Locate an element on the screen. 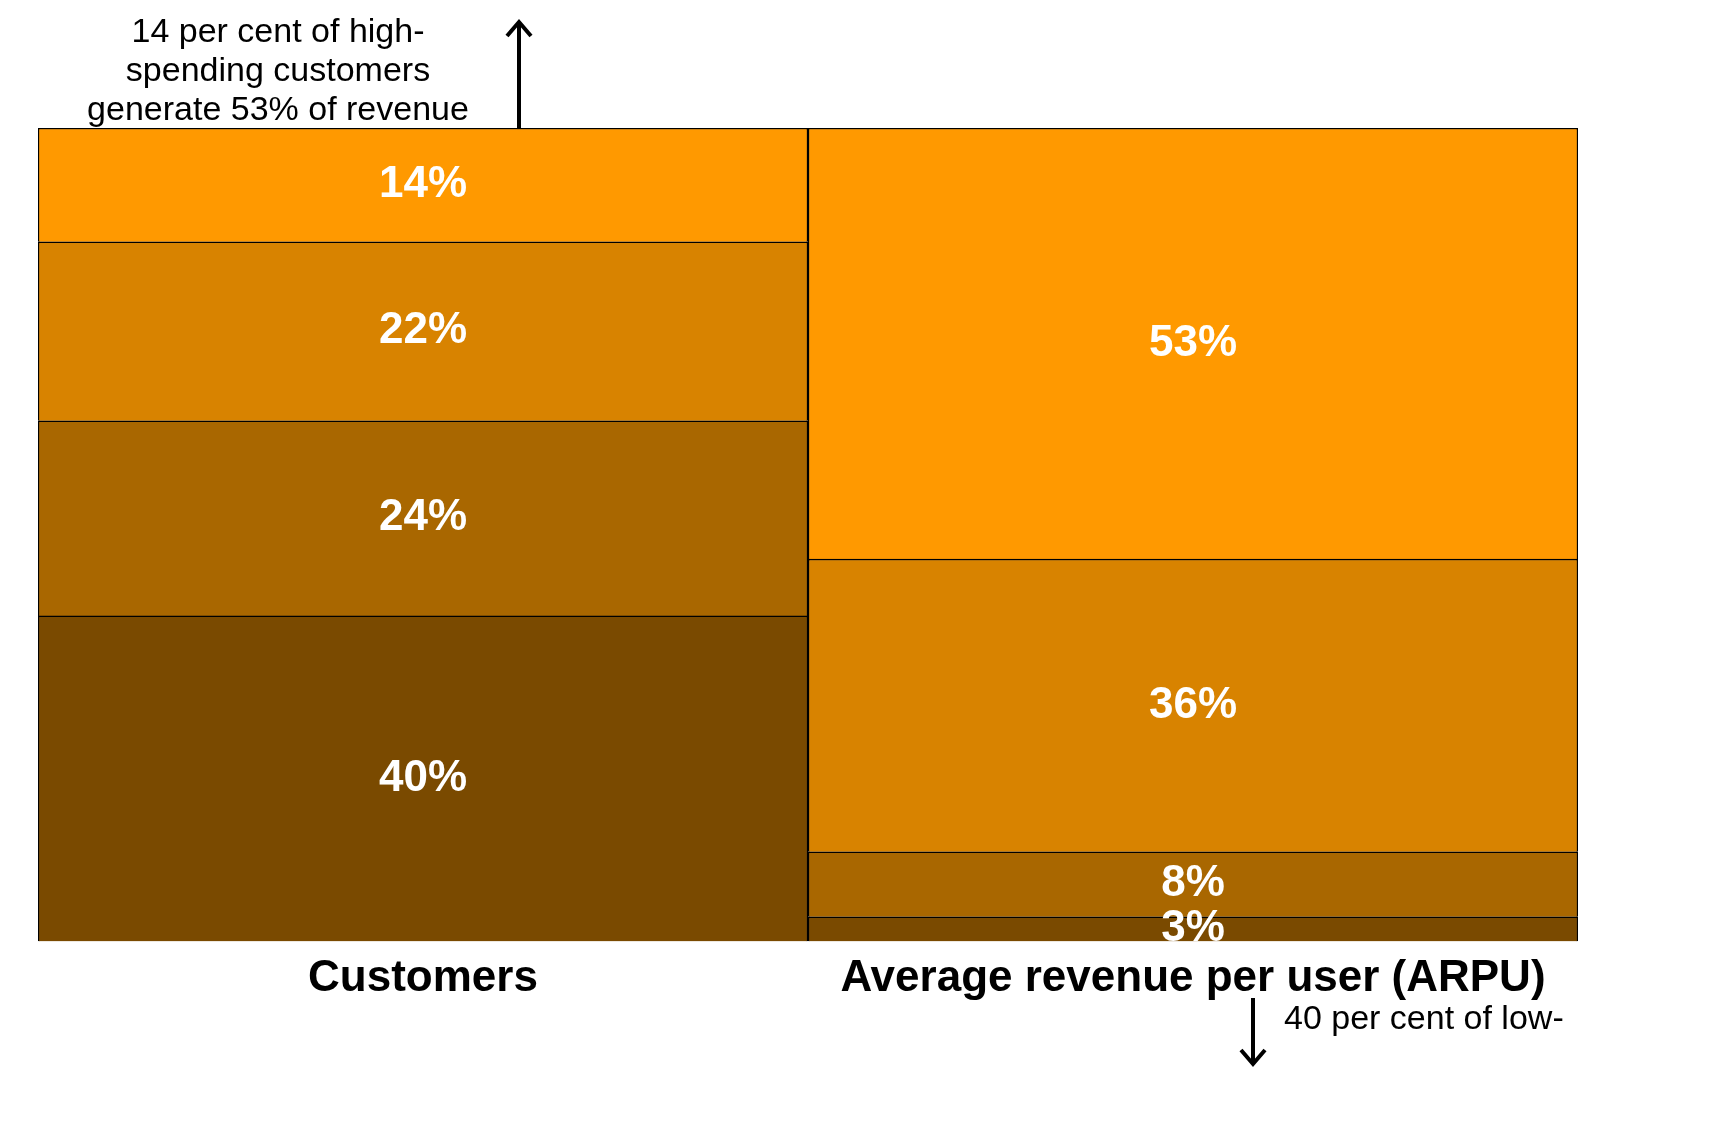  data-label: 36% is located at coordinates (1193, 702).